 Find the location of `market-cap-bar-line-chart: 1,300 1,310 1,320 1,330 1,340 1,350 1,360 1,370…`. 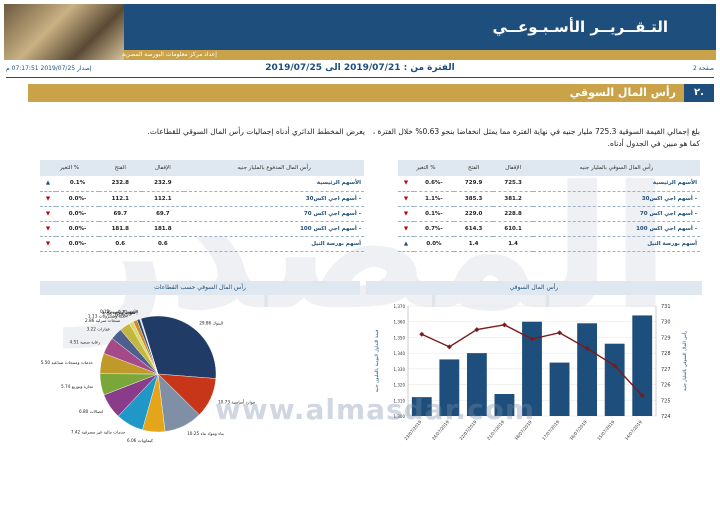

market-cap-bar-line-chart: 1,300 1,310 1,320 1,330 1,340 1,350 1,360 1,370… is located at coordinates (531, 372).